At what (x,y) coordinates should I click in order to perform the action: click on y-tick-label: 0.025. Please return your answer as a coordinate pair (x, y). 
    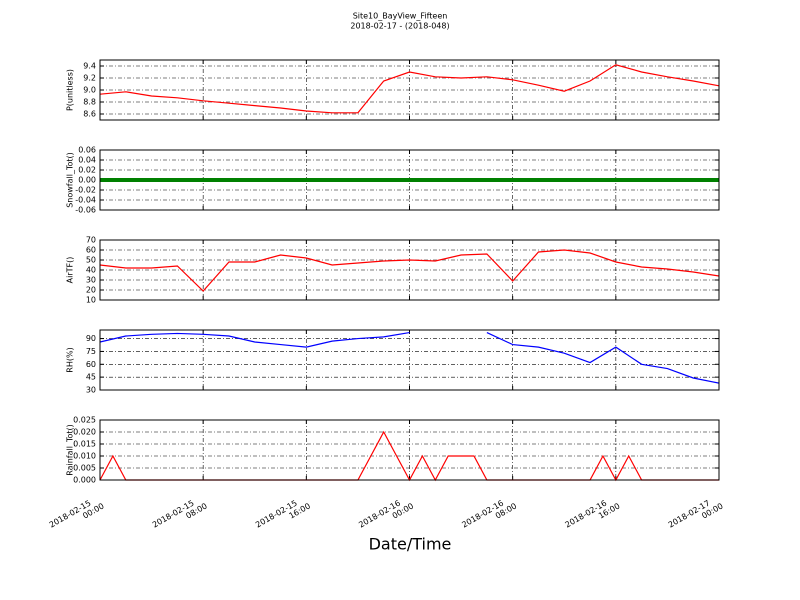
    Looking at the image, I should click on (84, 420).